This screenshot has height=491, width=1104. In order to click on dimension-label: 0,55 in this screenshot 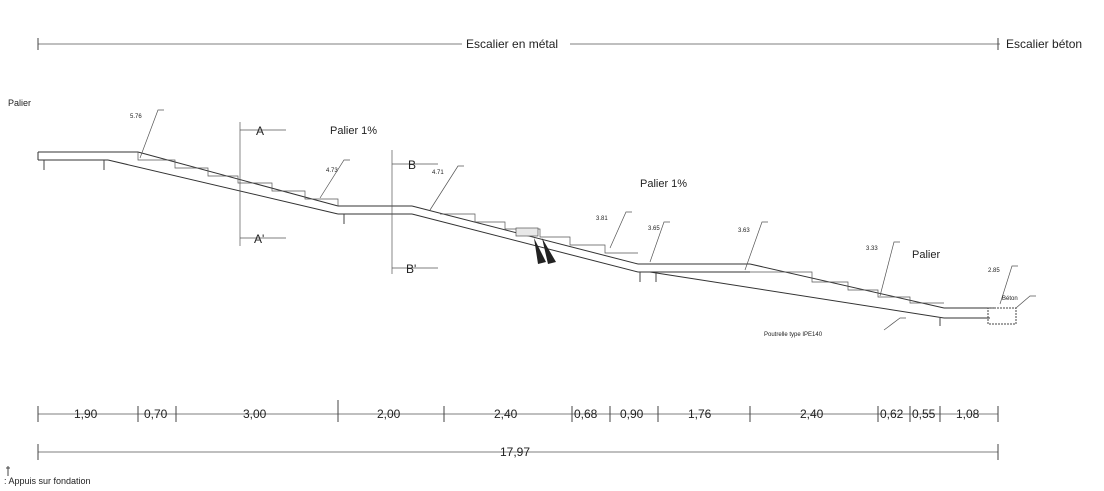, I will do `click(924, 414)`.